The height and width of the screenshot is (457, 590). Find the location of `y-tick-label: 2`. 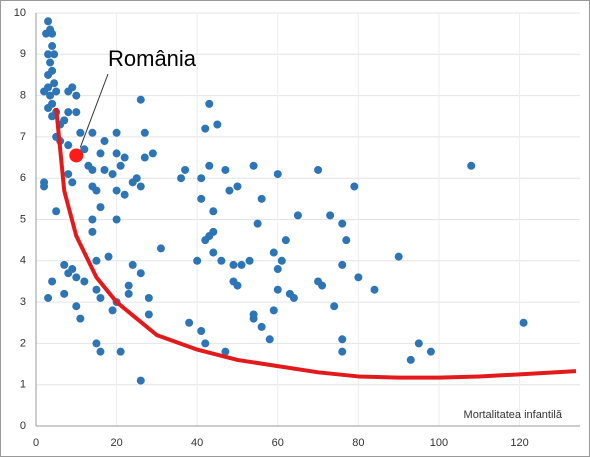

y-tick-label: 2 is located at coordinates (23, 343).